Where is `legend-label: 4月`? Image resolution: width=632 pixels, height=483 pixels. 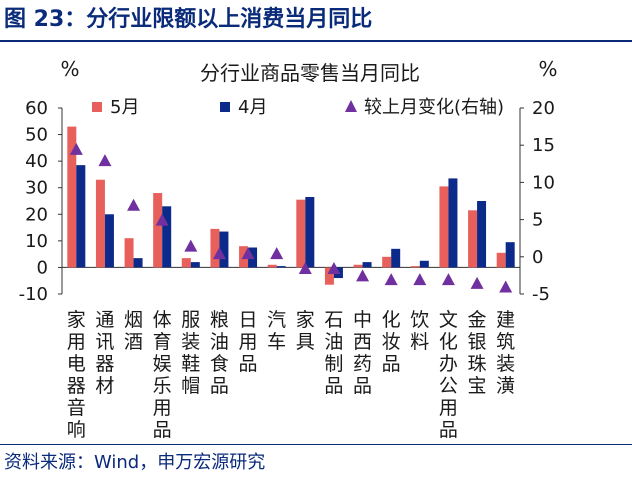
legend-label: 4月 is located at coordinates (252, 107).